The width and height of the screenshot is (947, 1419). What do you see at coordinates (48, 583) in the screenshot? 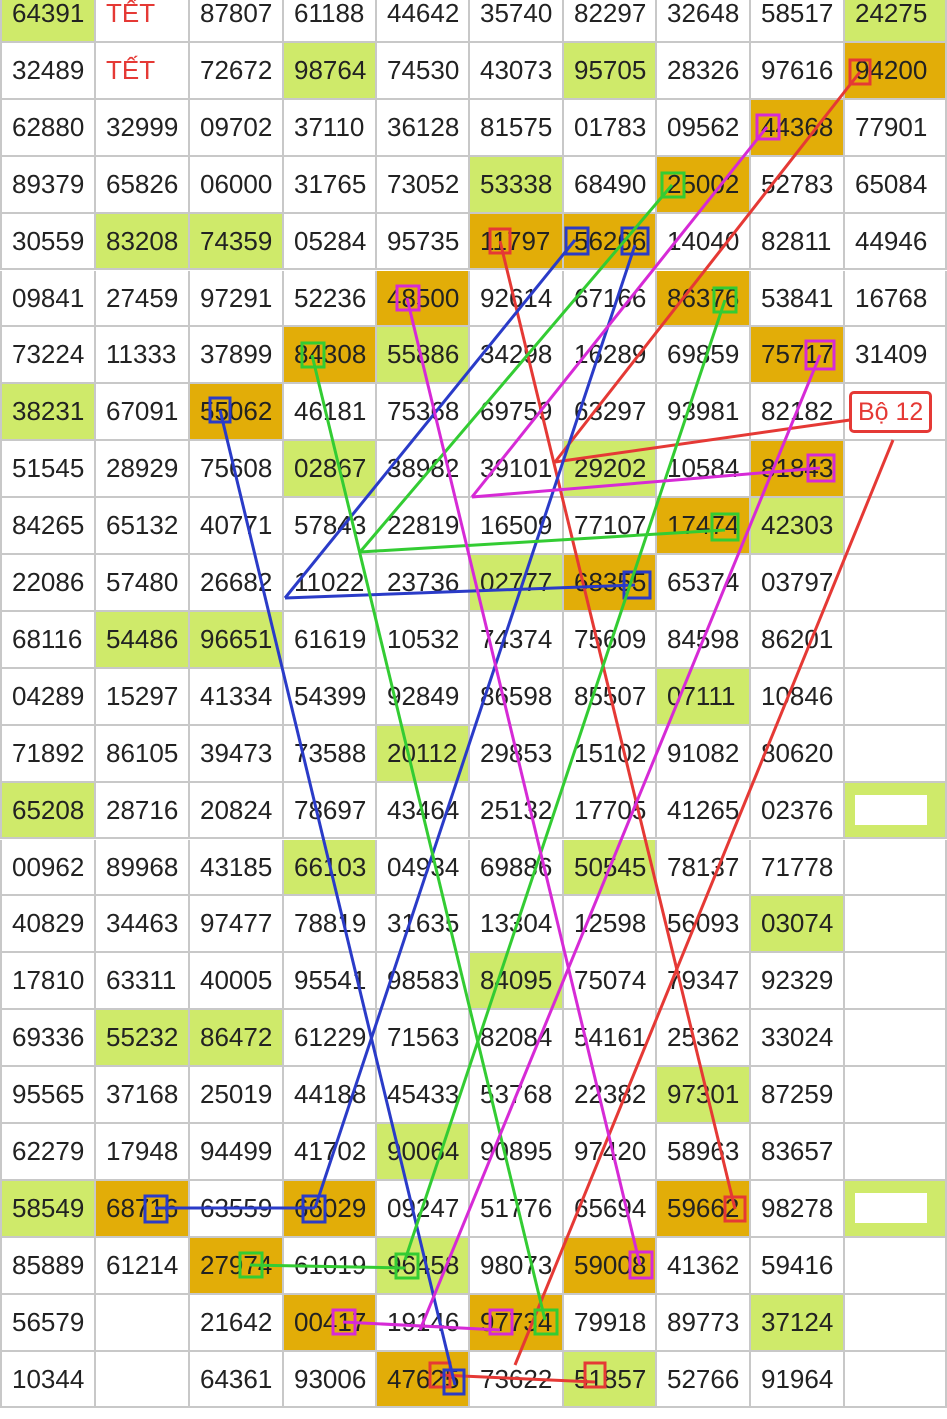
I see `grid-cell: 22086` at bounding box center [48, 583].